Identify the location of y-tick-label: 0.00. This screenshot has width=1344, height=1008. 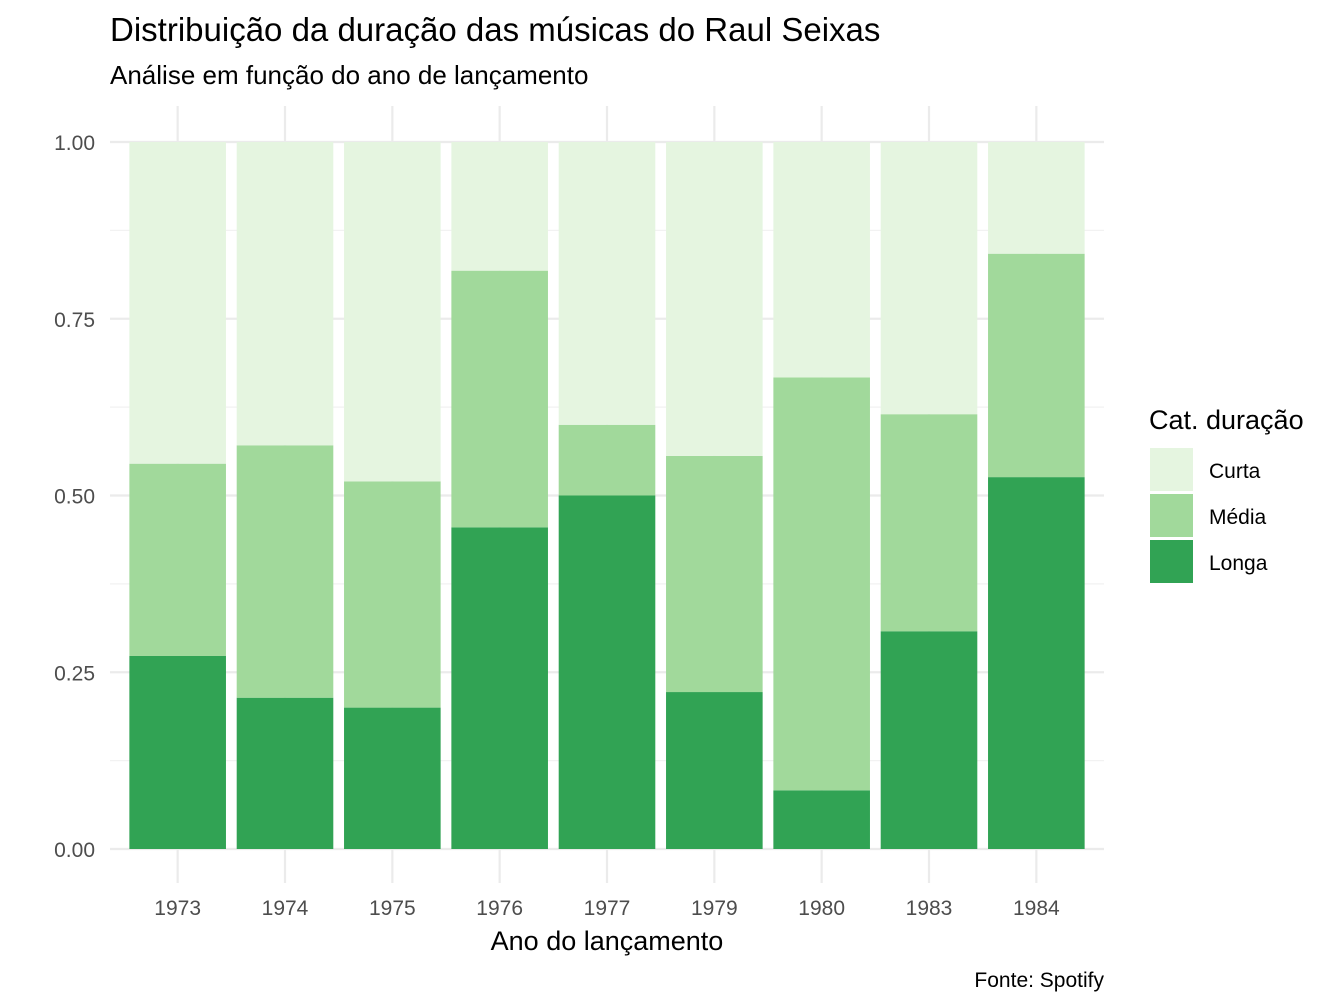
(74, 850).